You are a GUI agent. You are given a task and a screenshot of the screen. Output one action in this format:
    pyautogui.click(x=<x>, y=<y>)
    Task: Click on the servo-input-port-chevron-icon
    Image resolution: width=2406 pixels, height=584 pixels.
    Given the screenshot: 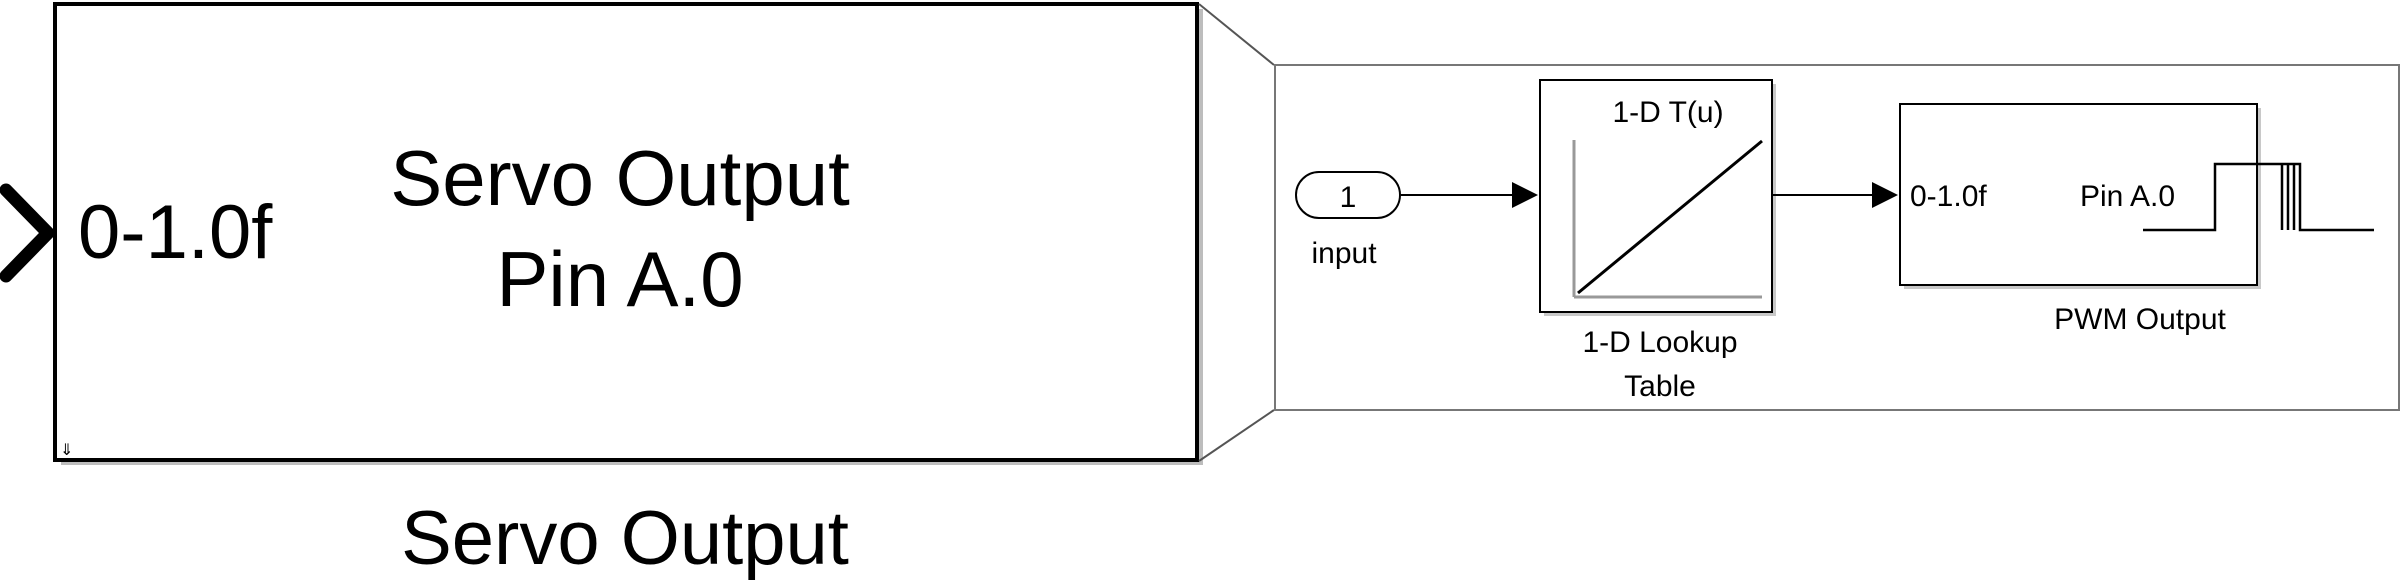 What is the action you would take?
    pyautogui.click(x=27, y=233)
    